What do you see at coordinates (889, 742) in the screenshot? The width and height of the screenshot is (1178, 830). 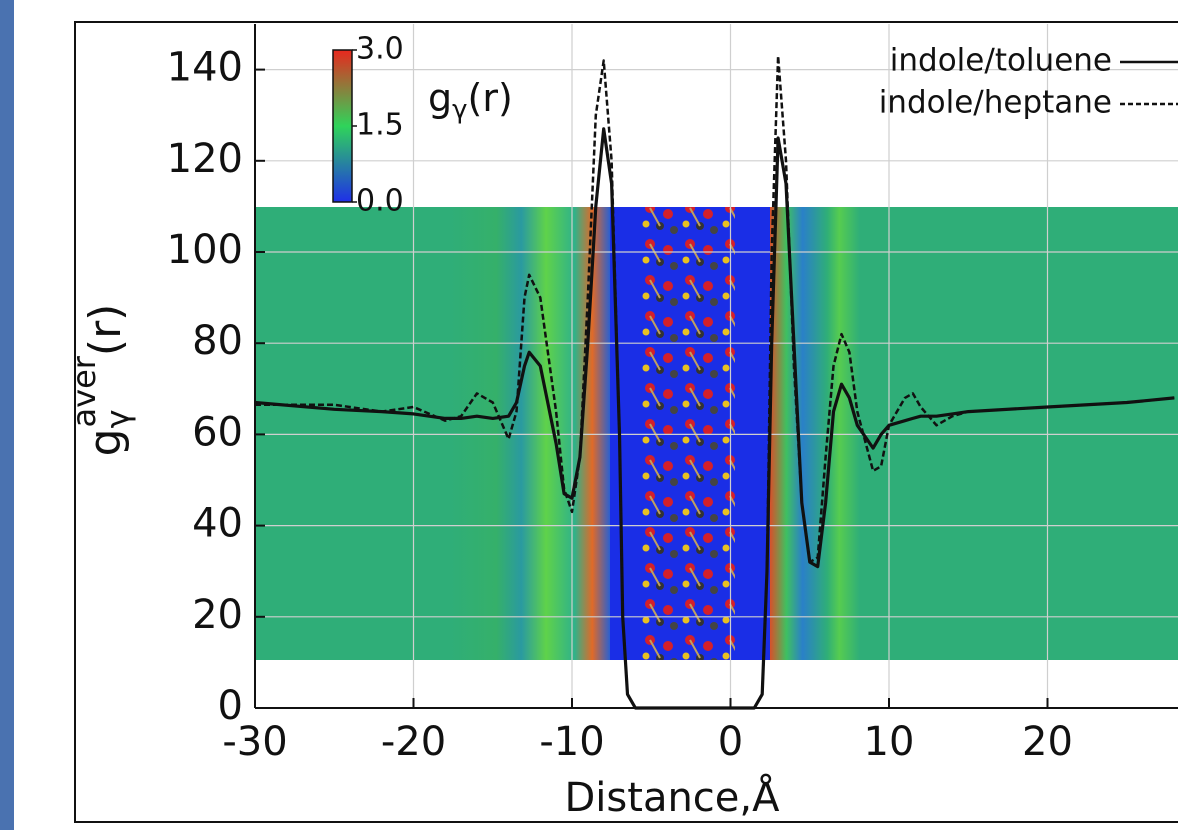 I see `x-tick-label: 10` at bounding box center [889, 742].